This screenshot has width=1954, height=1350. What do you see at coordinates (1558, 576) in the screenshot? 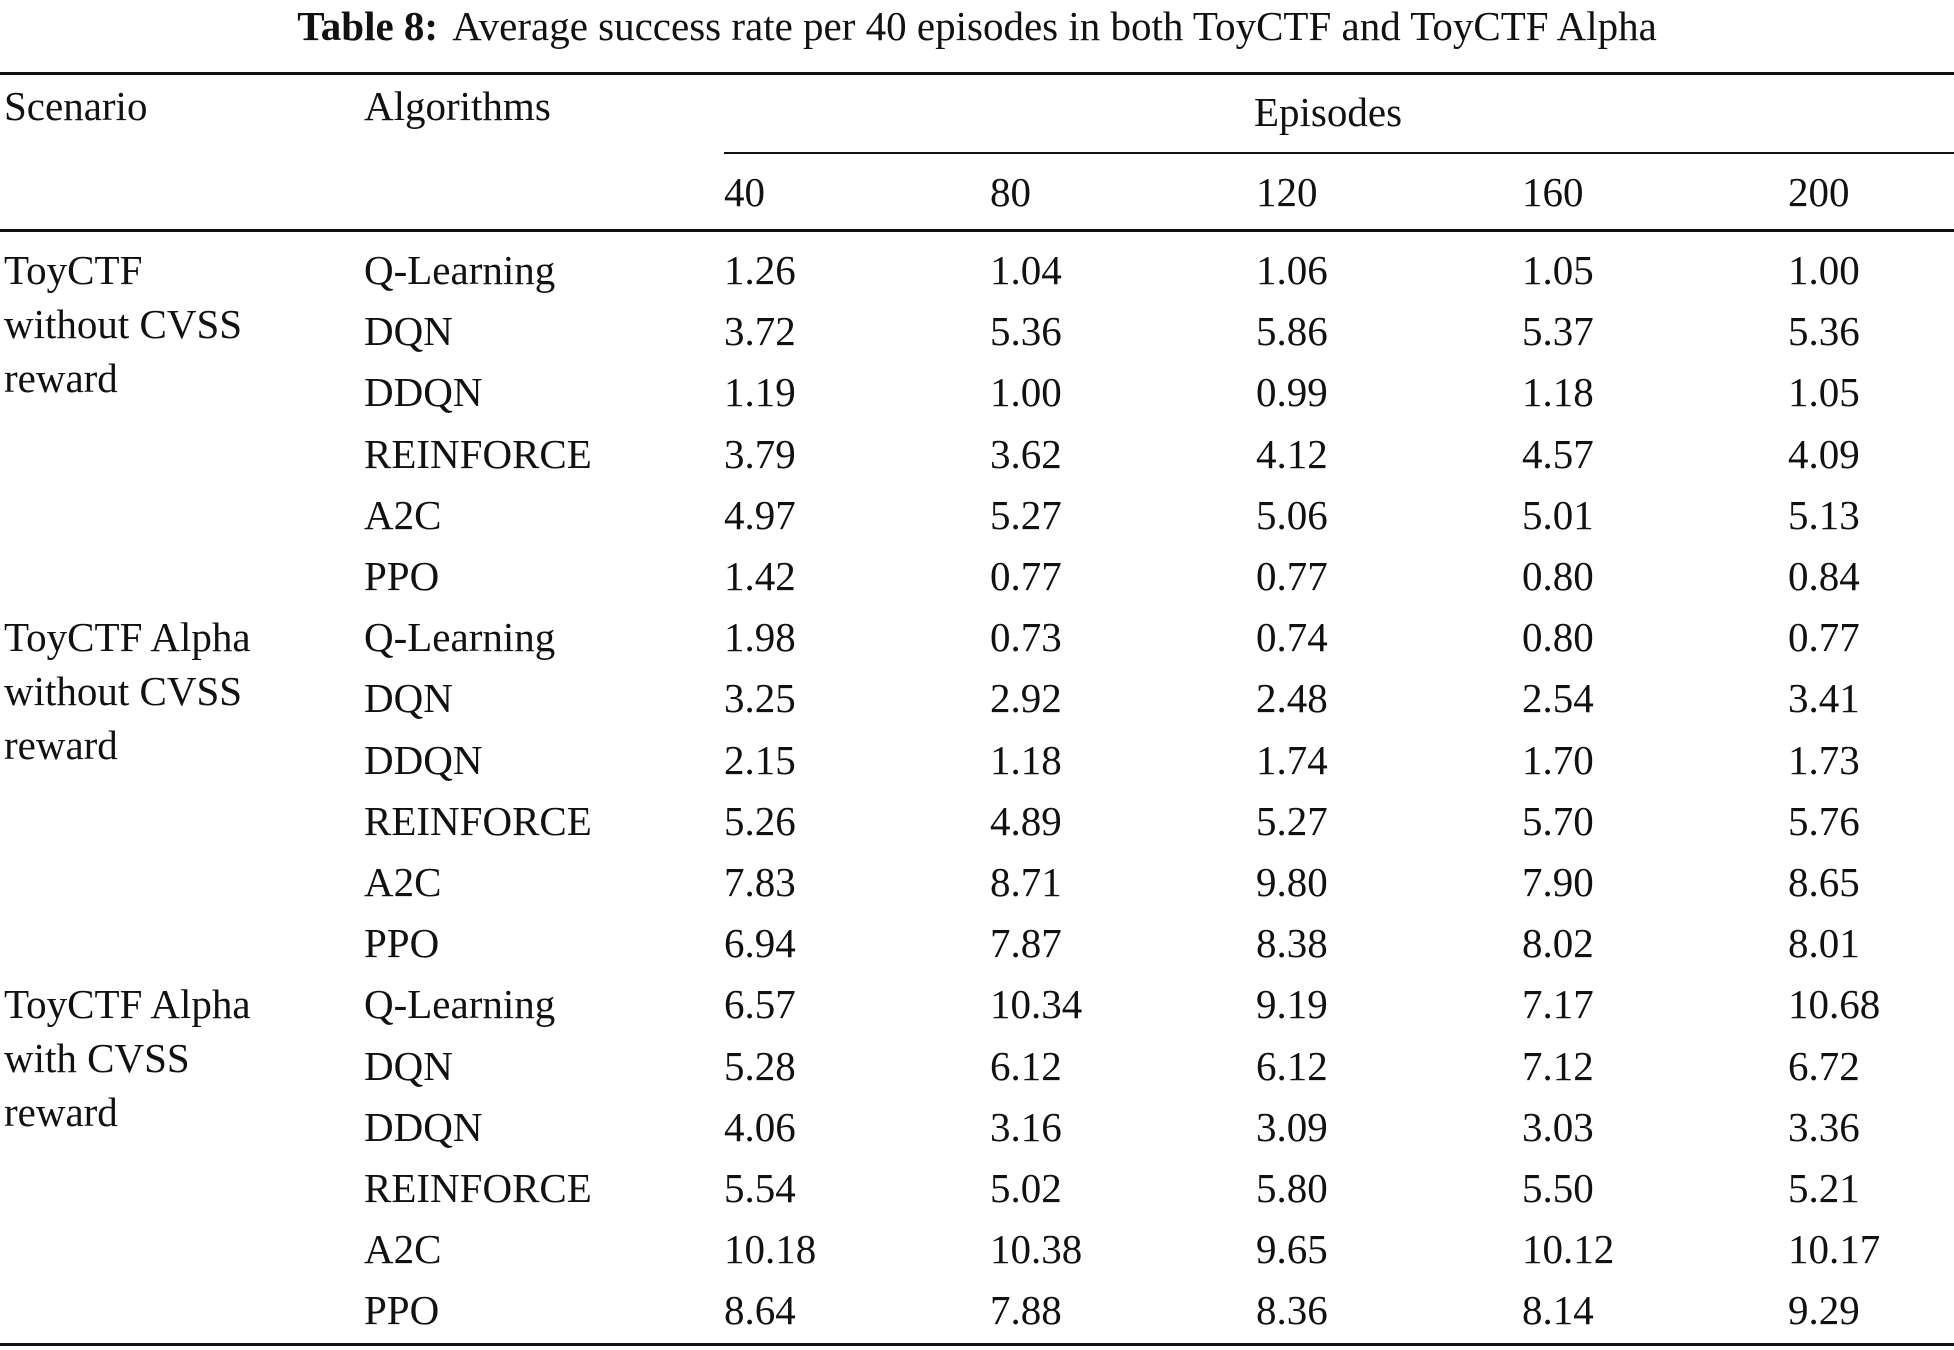
I see `value-cell: 0.80` at bounding box center [1558, 576].